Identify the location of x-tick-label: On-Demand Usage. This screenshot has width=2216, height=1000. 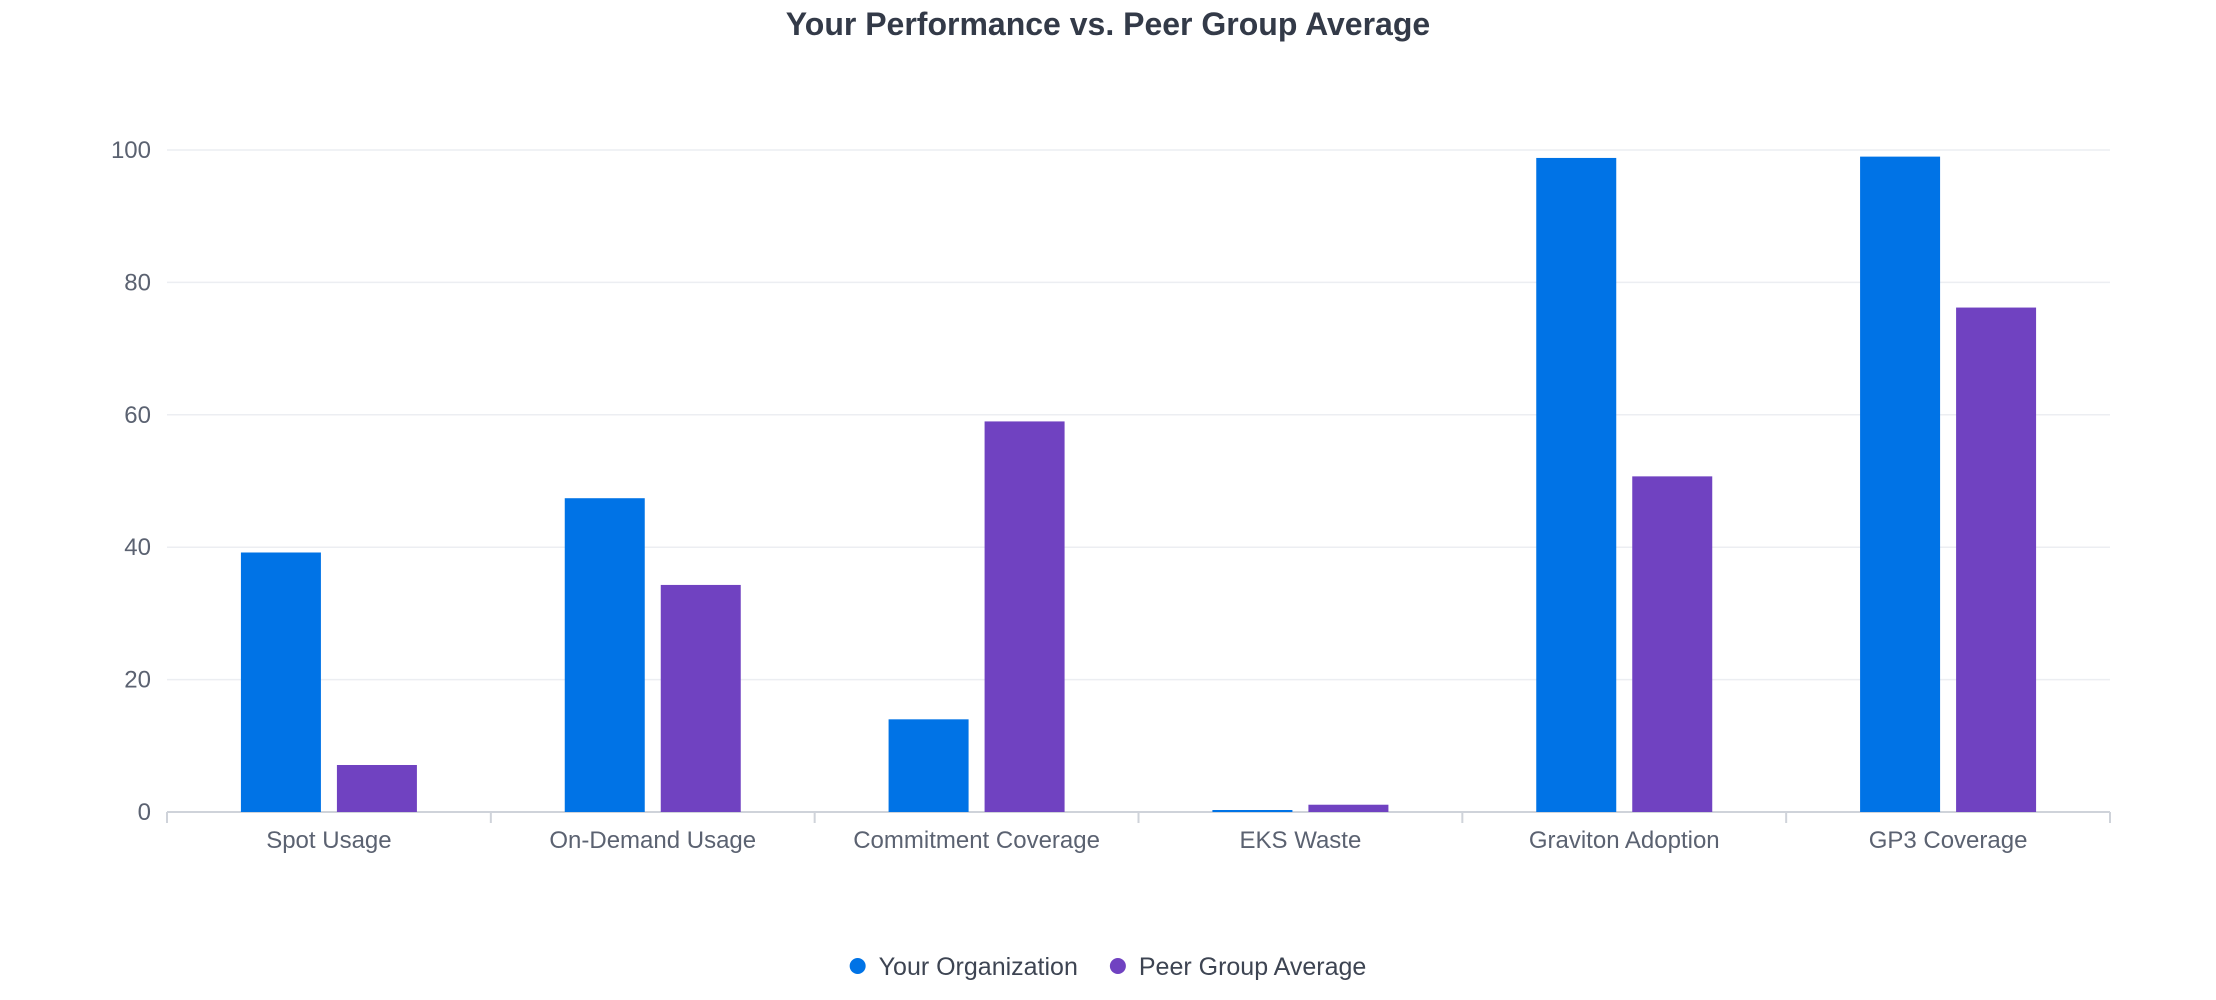
(652, 840).